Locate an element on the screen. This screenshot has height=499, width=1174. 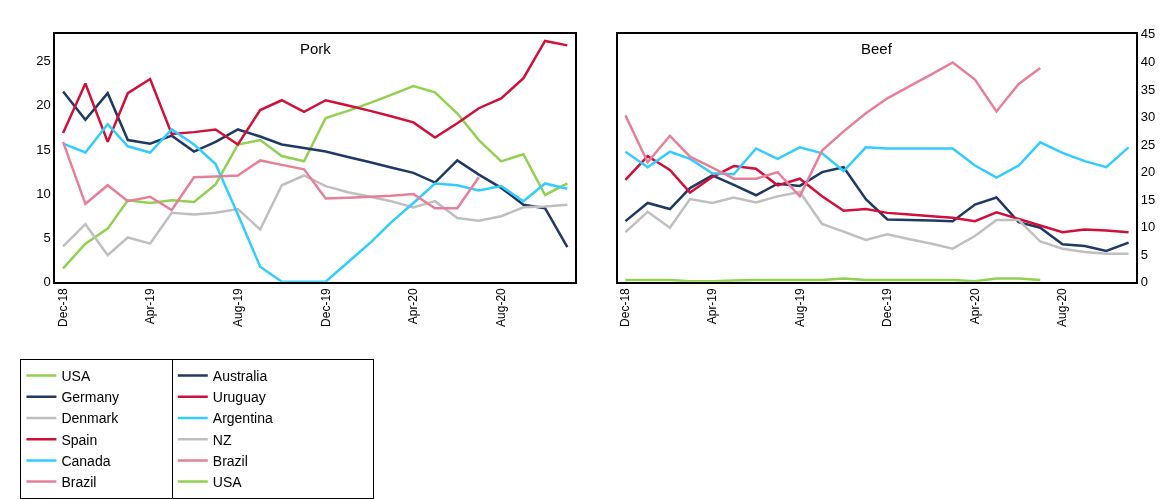
legend-label: Uruguay is located at coordinates (239, 397).